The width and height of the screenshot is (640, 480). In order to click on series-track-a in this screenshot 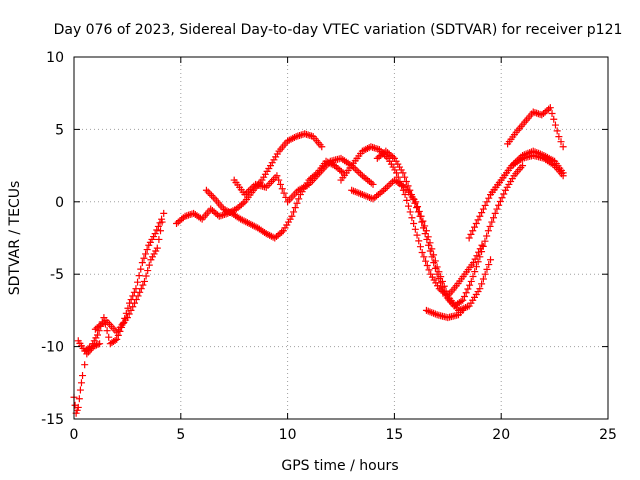, I will do `click(87, 378)`.